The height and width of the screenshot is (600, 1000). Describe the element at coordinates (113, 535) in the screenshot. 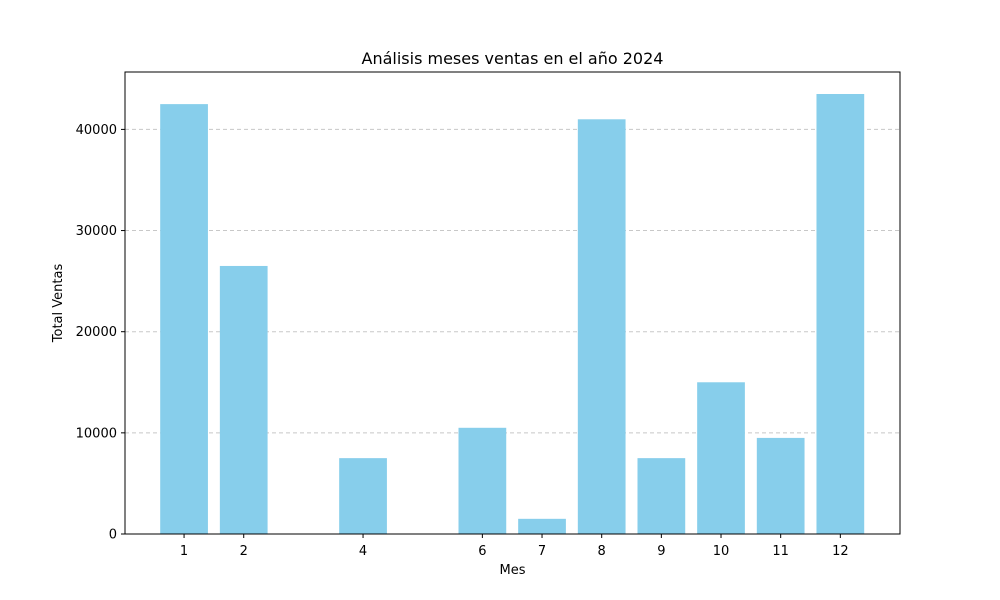

I see `y-tick-label: 0` at that location.